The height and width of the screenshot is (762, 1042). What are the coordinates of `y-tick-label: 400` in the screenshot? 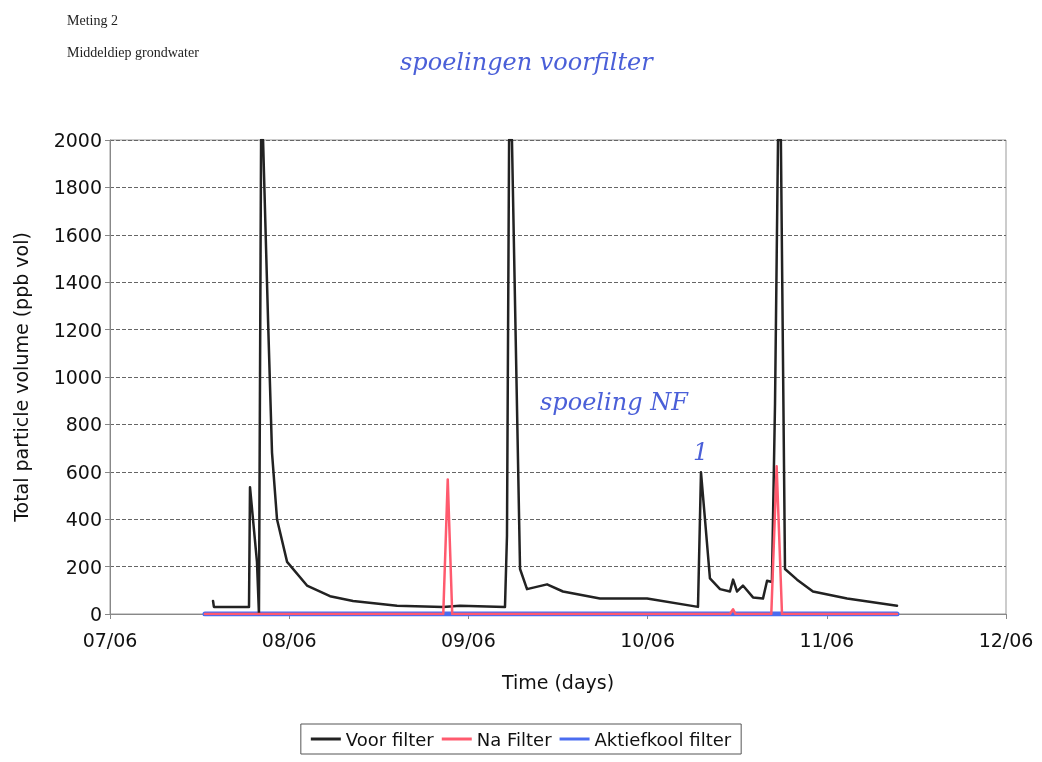 It's located at (83, 519).